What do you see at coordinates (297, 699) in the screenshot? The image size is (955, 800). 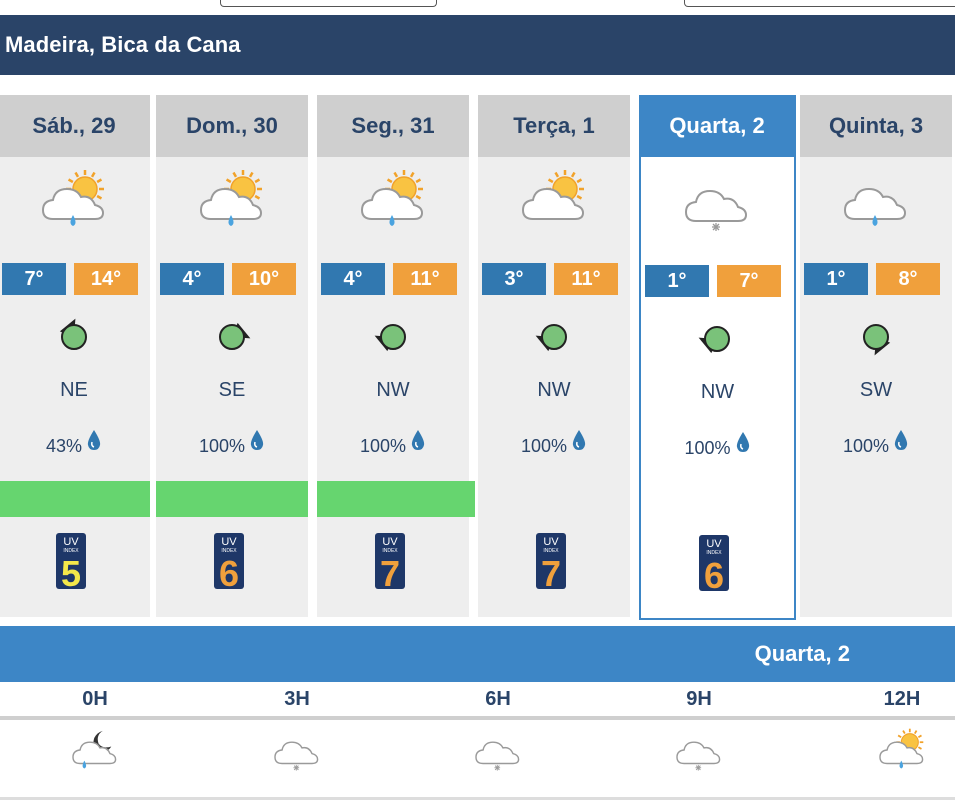 I see `hour-label: 3H` at bounding box center [297, 699].